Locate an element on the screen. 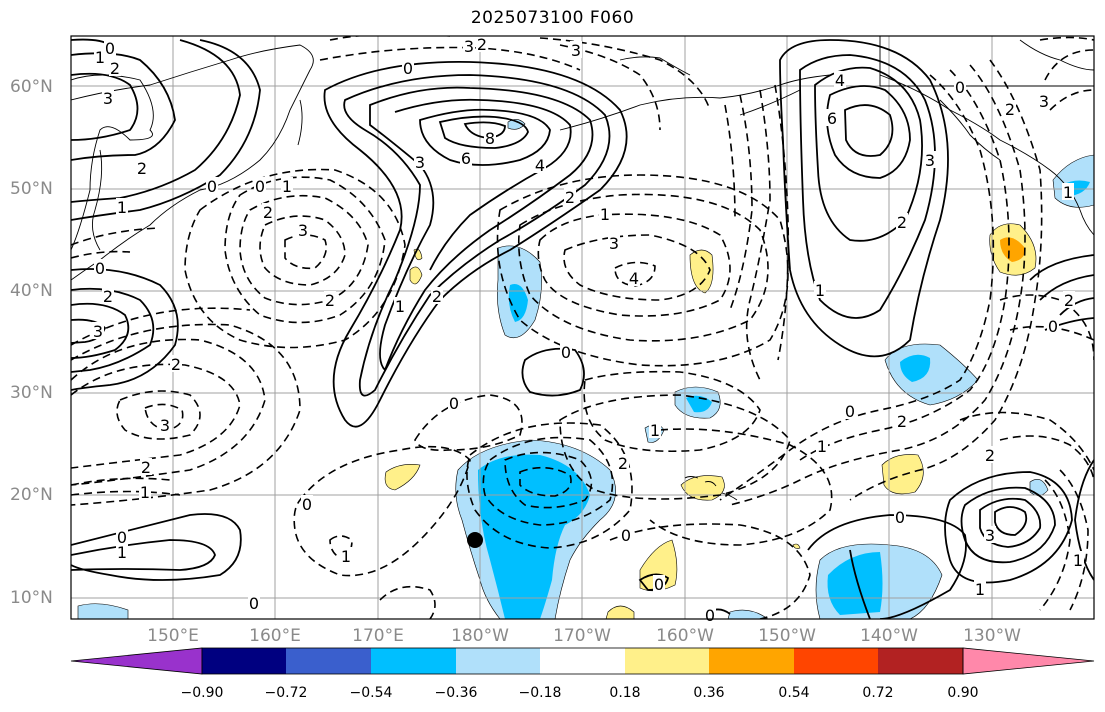 Image resolution: width=1105 pixels, height=712 pixels. colorbar-tick-label: 0.18 is located at coordinates (625, 693).